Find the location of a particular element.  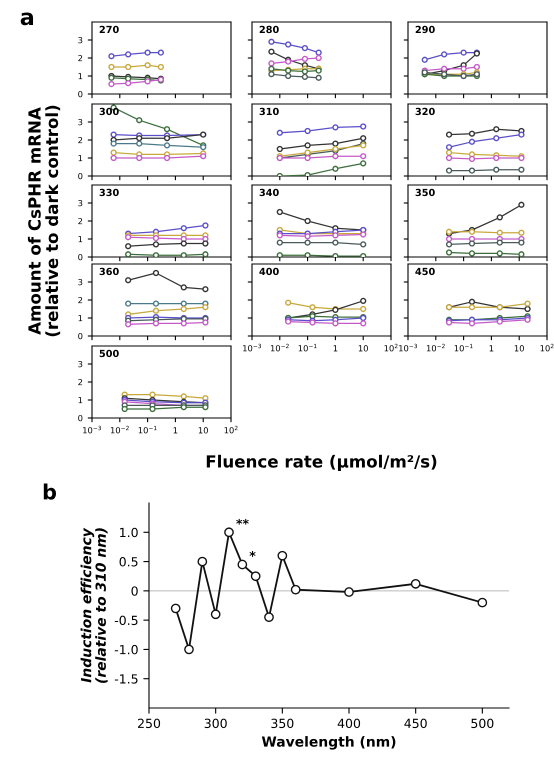

y-tick-label: -1.0 is located at coordinates (126, 649).